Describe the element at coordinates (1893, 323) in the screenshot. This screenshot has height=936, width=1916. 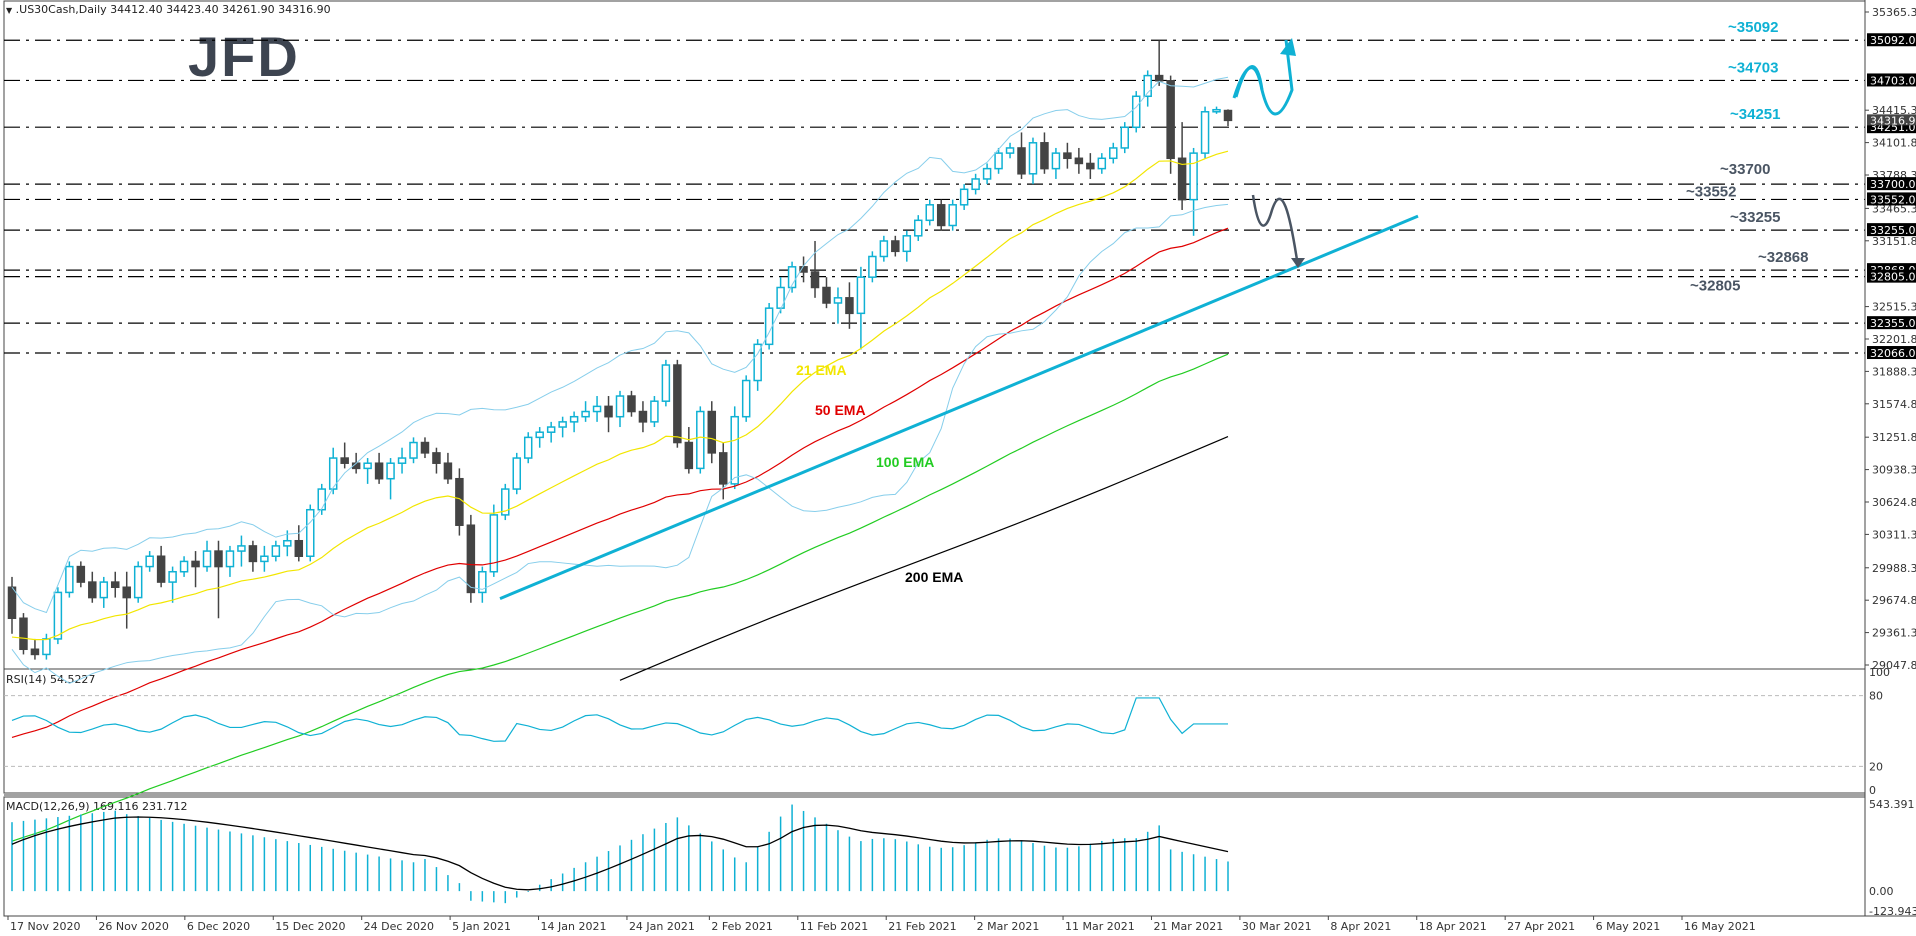
I see `level-price-tag: 32355.00` at that location.